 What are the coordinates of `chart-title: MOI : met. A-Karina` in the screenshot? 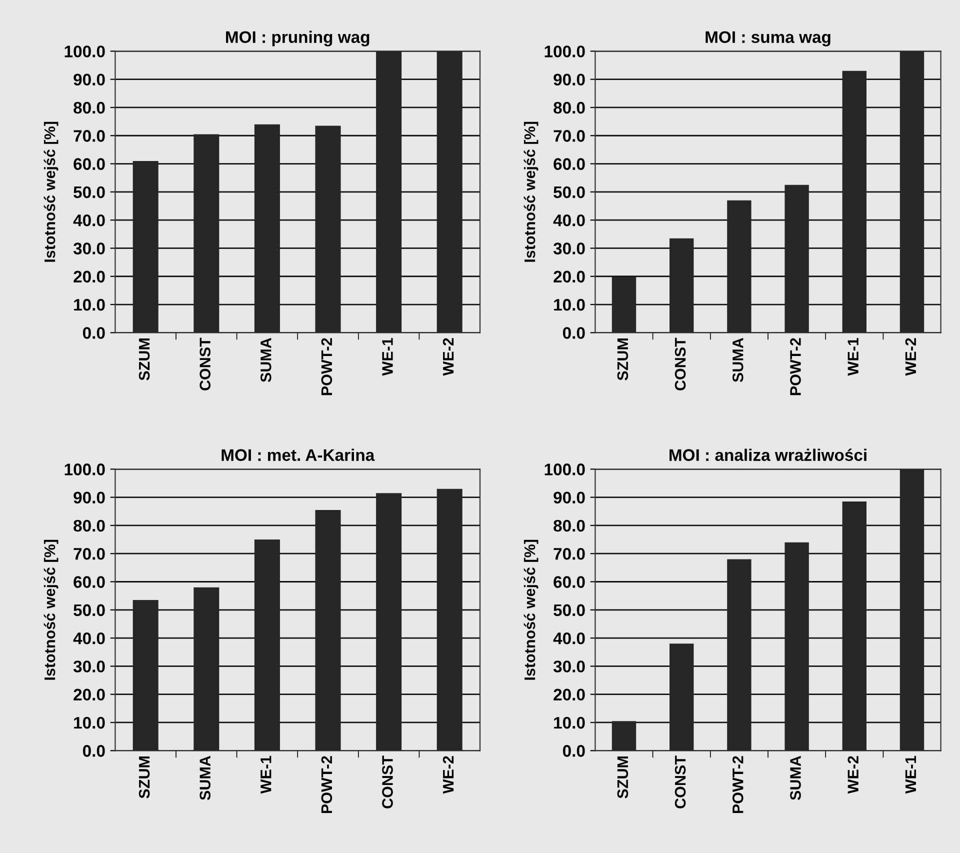 It's located at (298, 454).